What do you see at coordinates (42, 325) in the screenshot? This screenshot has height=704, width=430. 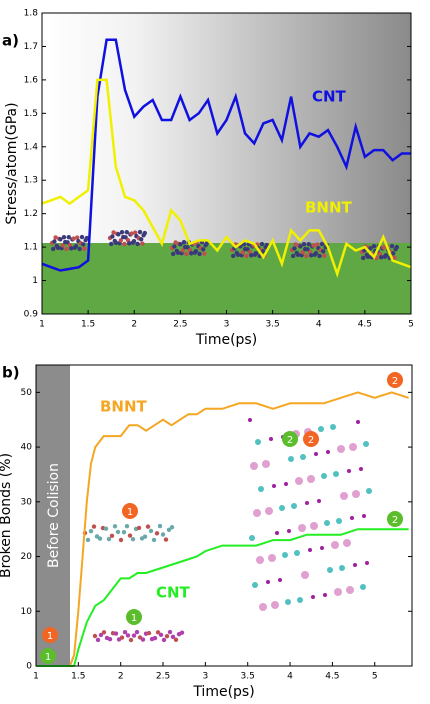 I see `x-tick-label: 1` at bounding box center [42, 325].